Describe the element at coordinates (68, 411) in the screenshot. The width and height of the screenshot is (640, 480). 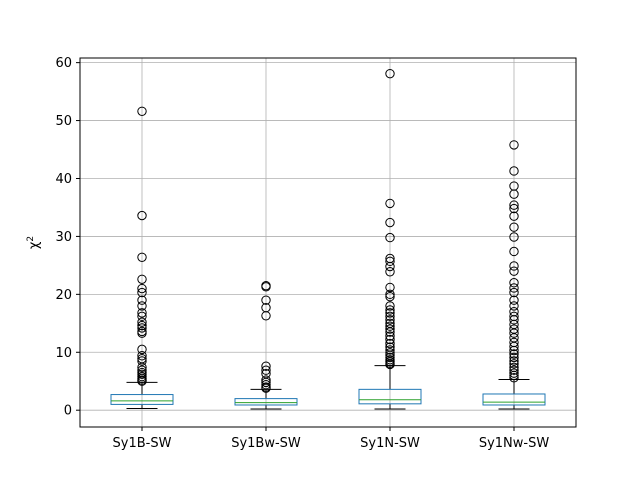
I see `y-tick-label: 0` at that location.